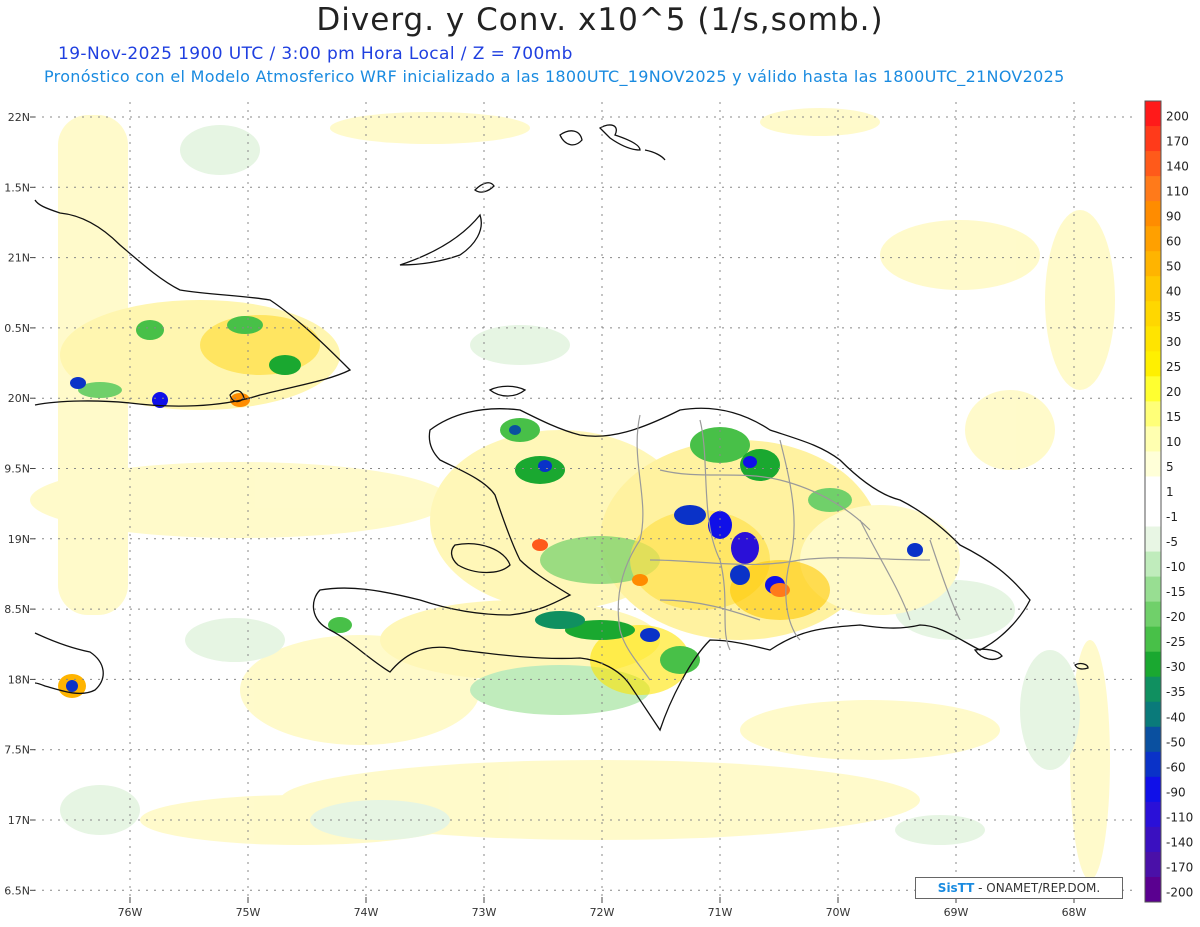  Describe the element at coordinates (1173, 442) in the screenshot. I see `colorbar-label: 10` at that location.